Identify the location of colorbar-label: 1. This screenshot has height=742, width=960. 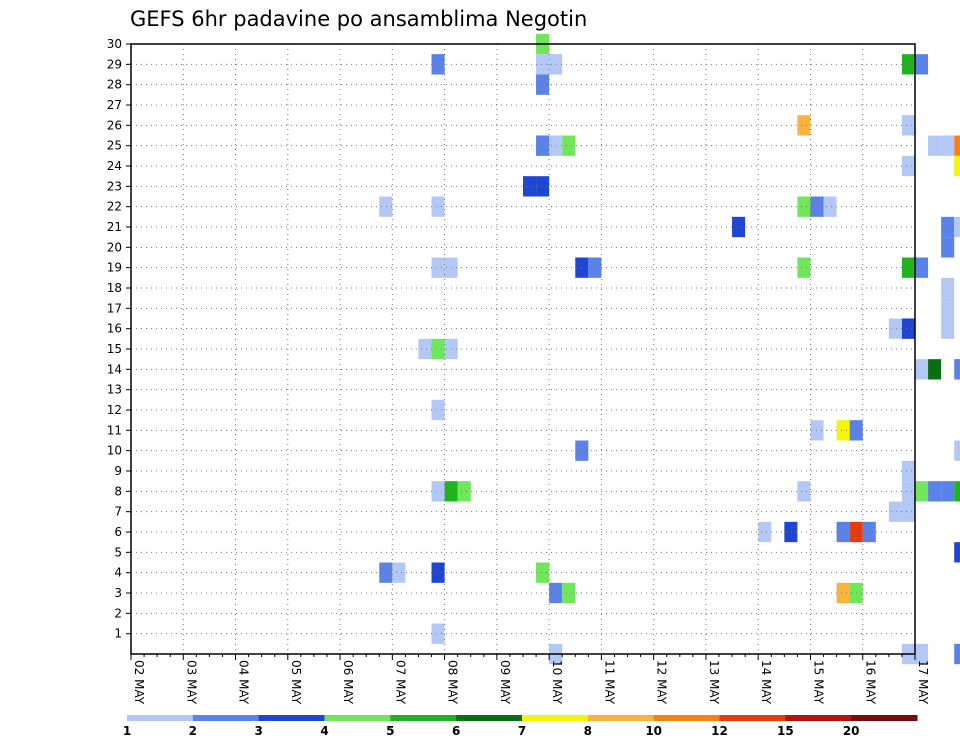
(127, 731).